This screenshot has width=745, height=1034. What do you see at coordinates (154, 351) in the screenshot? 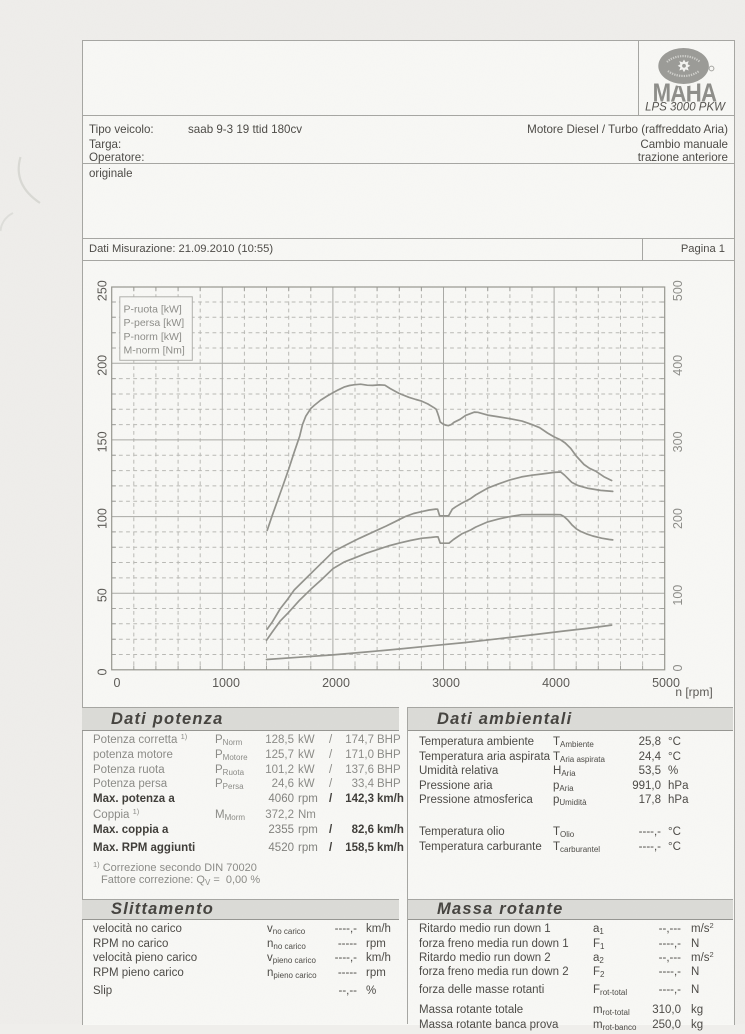
I see `svg-text: M-norm [Nm]` at bounding box center [154, 351].